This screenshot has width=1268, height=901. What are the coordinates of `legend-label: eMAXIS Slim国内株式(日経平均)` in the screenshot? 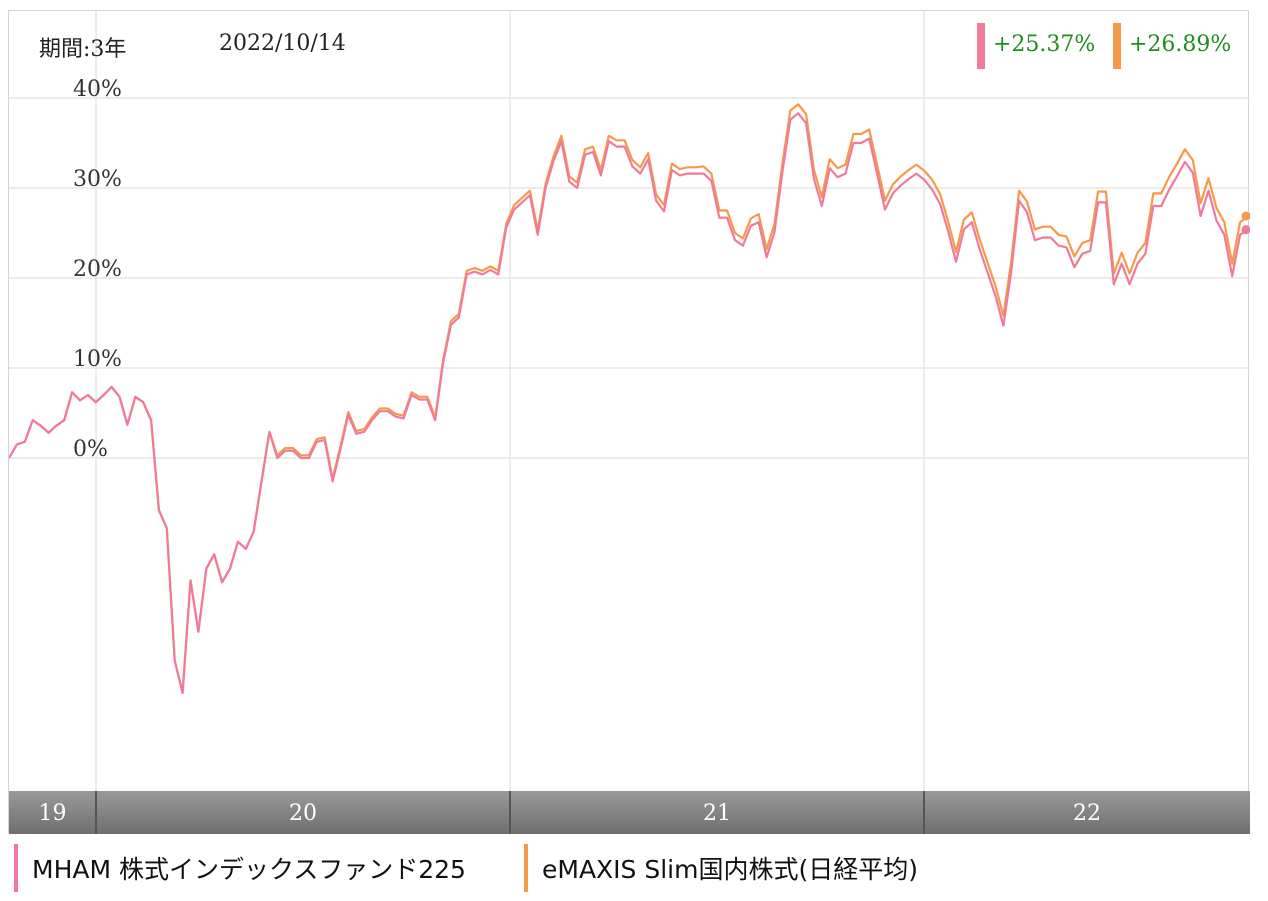 It's located at (730, 869).